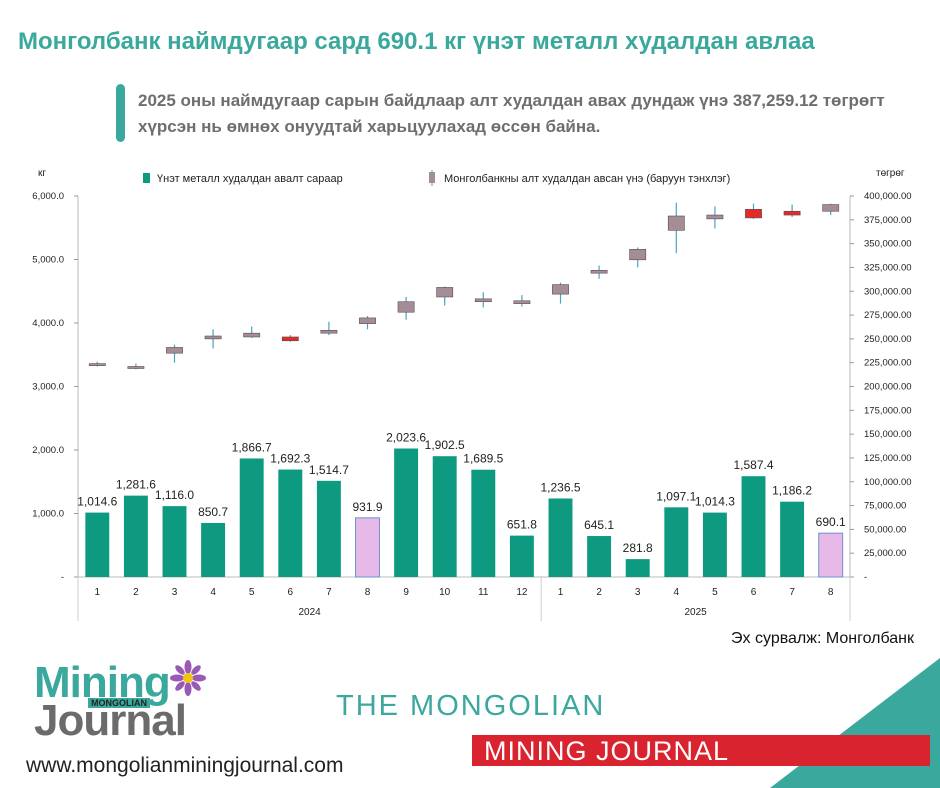 The height and width of the screenshot is (788, 940). Describe the element at coordinates (119, 703) in the screenshot. I see `logo-word-mongolian: MONGOLIAN` at that location.